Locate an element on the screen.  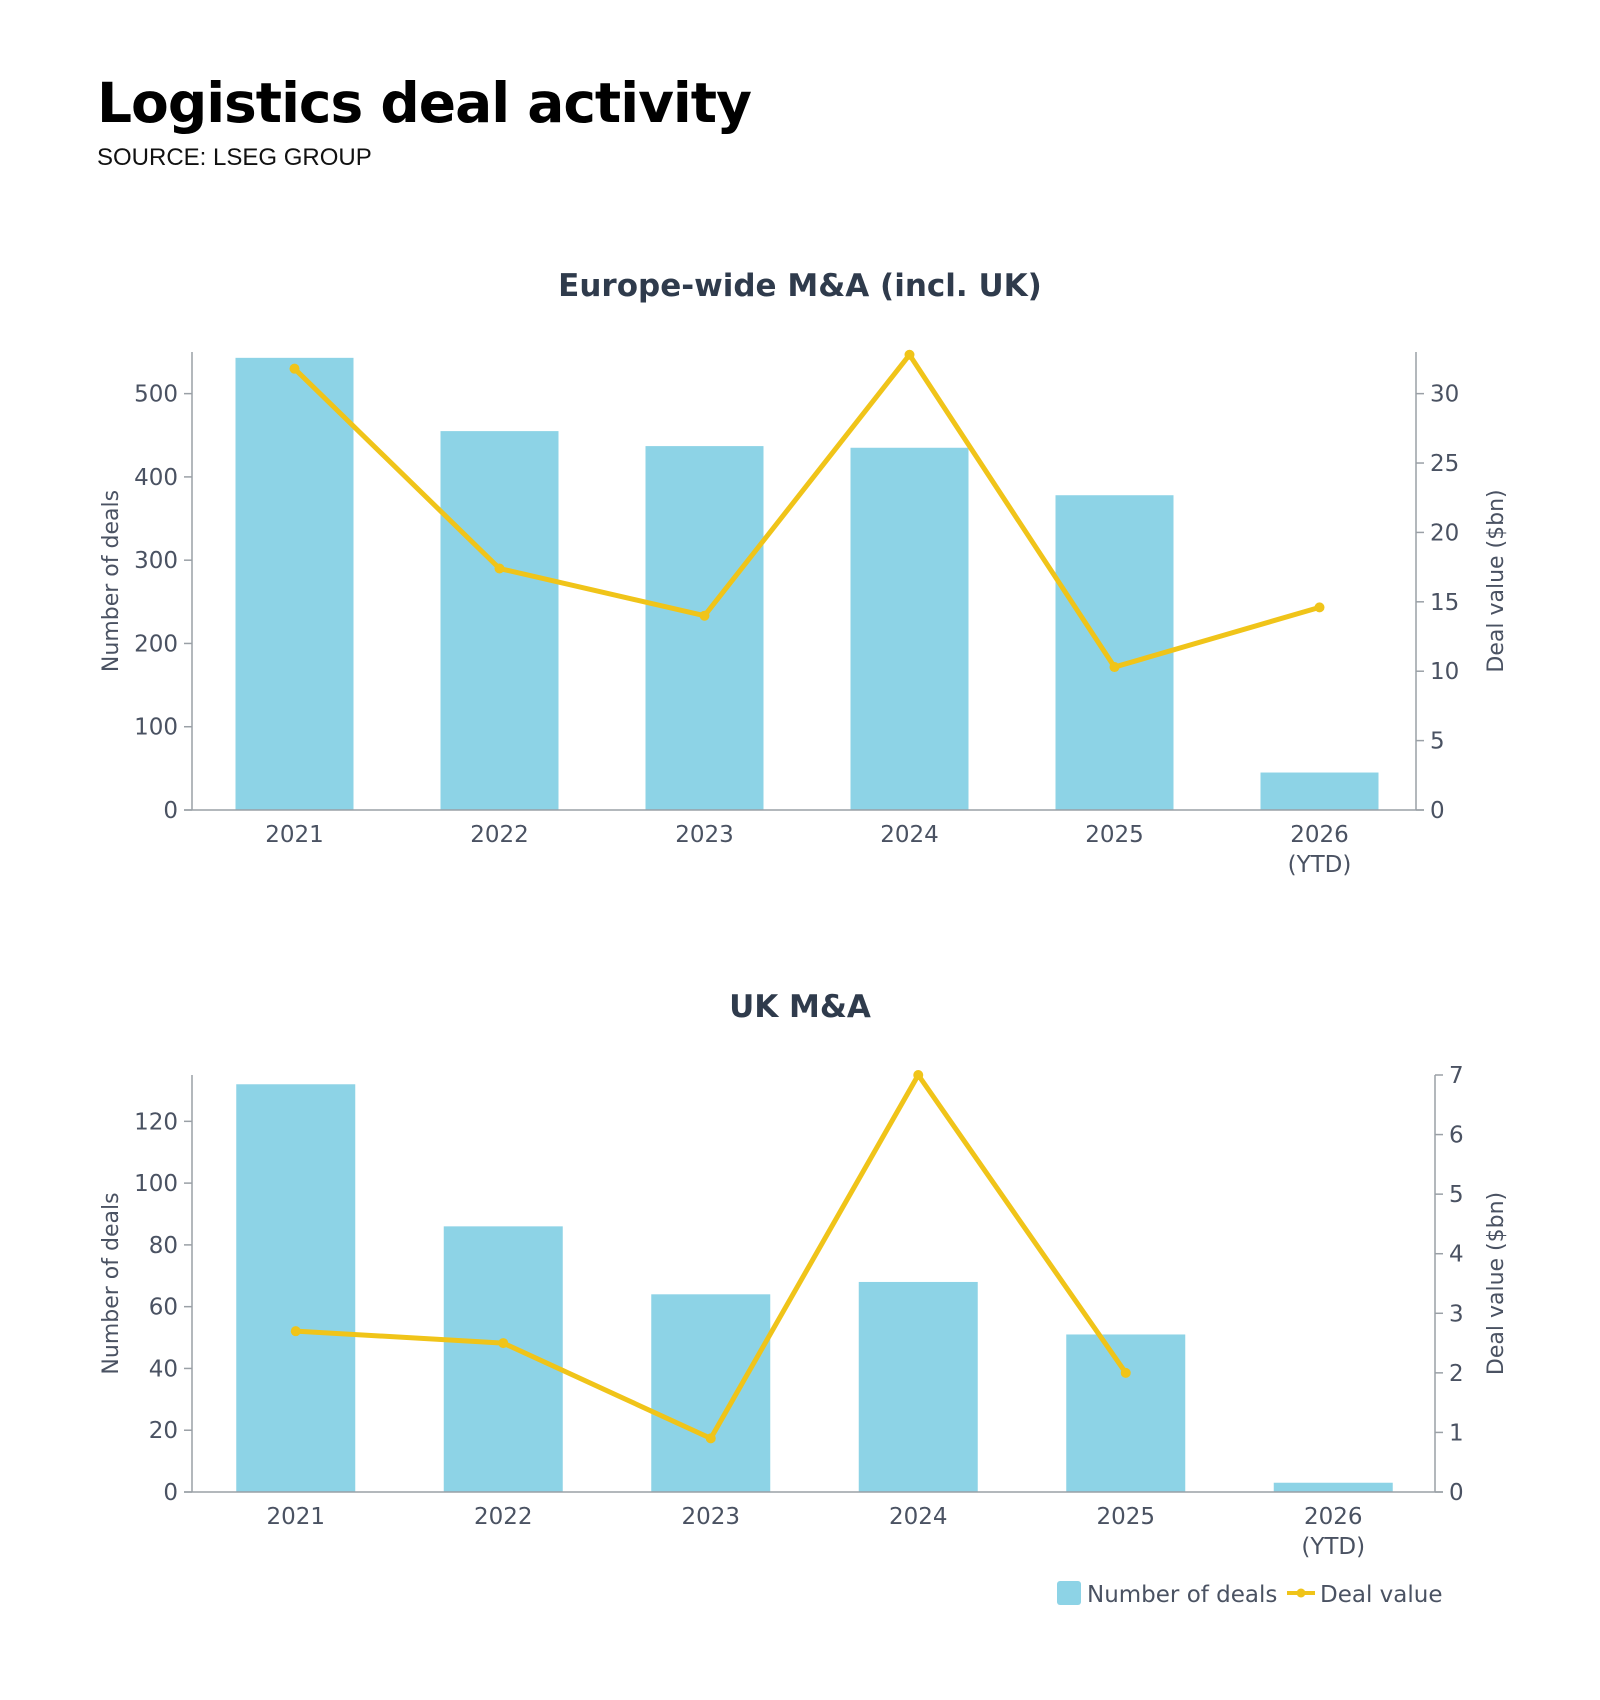
y-tick-label: 200 is located at coordinates (156, 644).